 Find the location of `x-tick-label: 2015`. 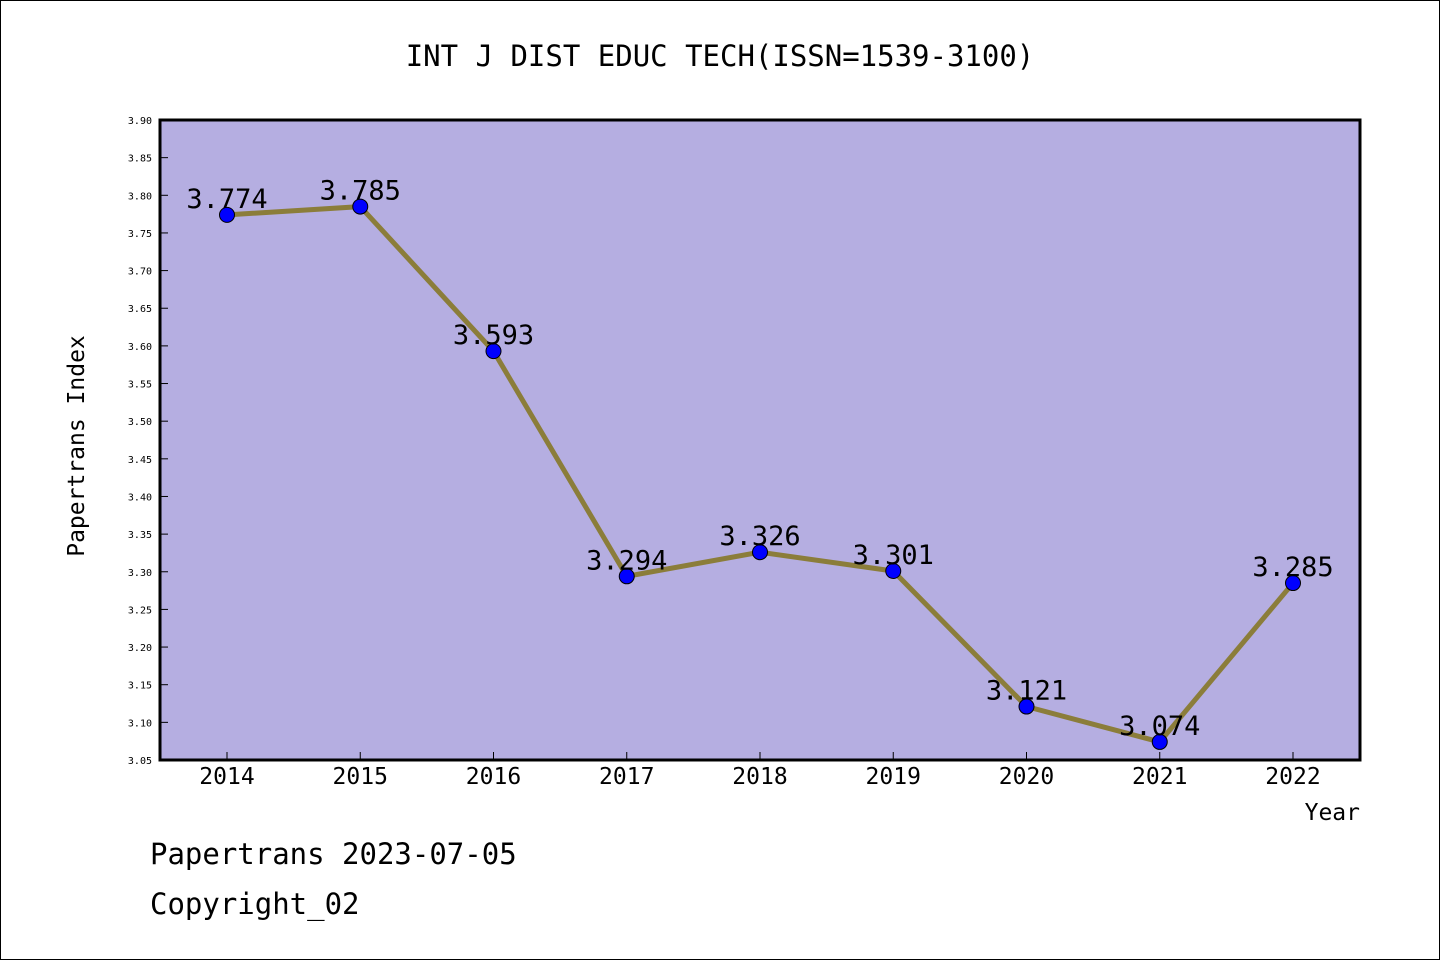

x-tick-label: 2015 is located at coordinates (360, 777).